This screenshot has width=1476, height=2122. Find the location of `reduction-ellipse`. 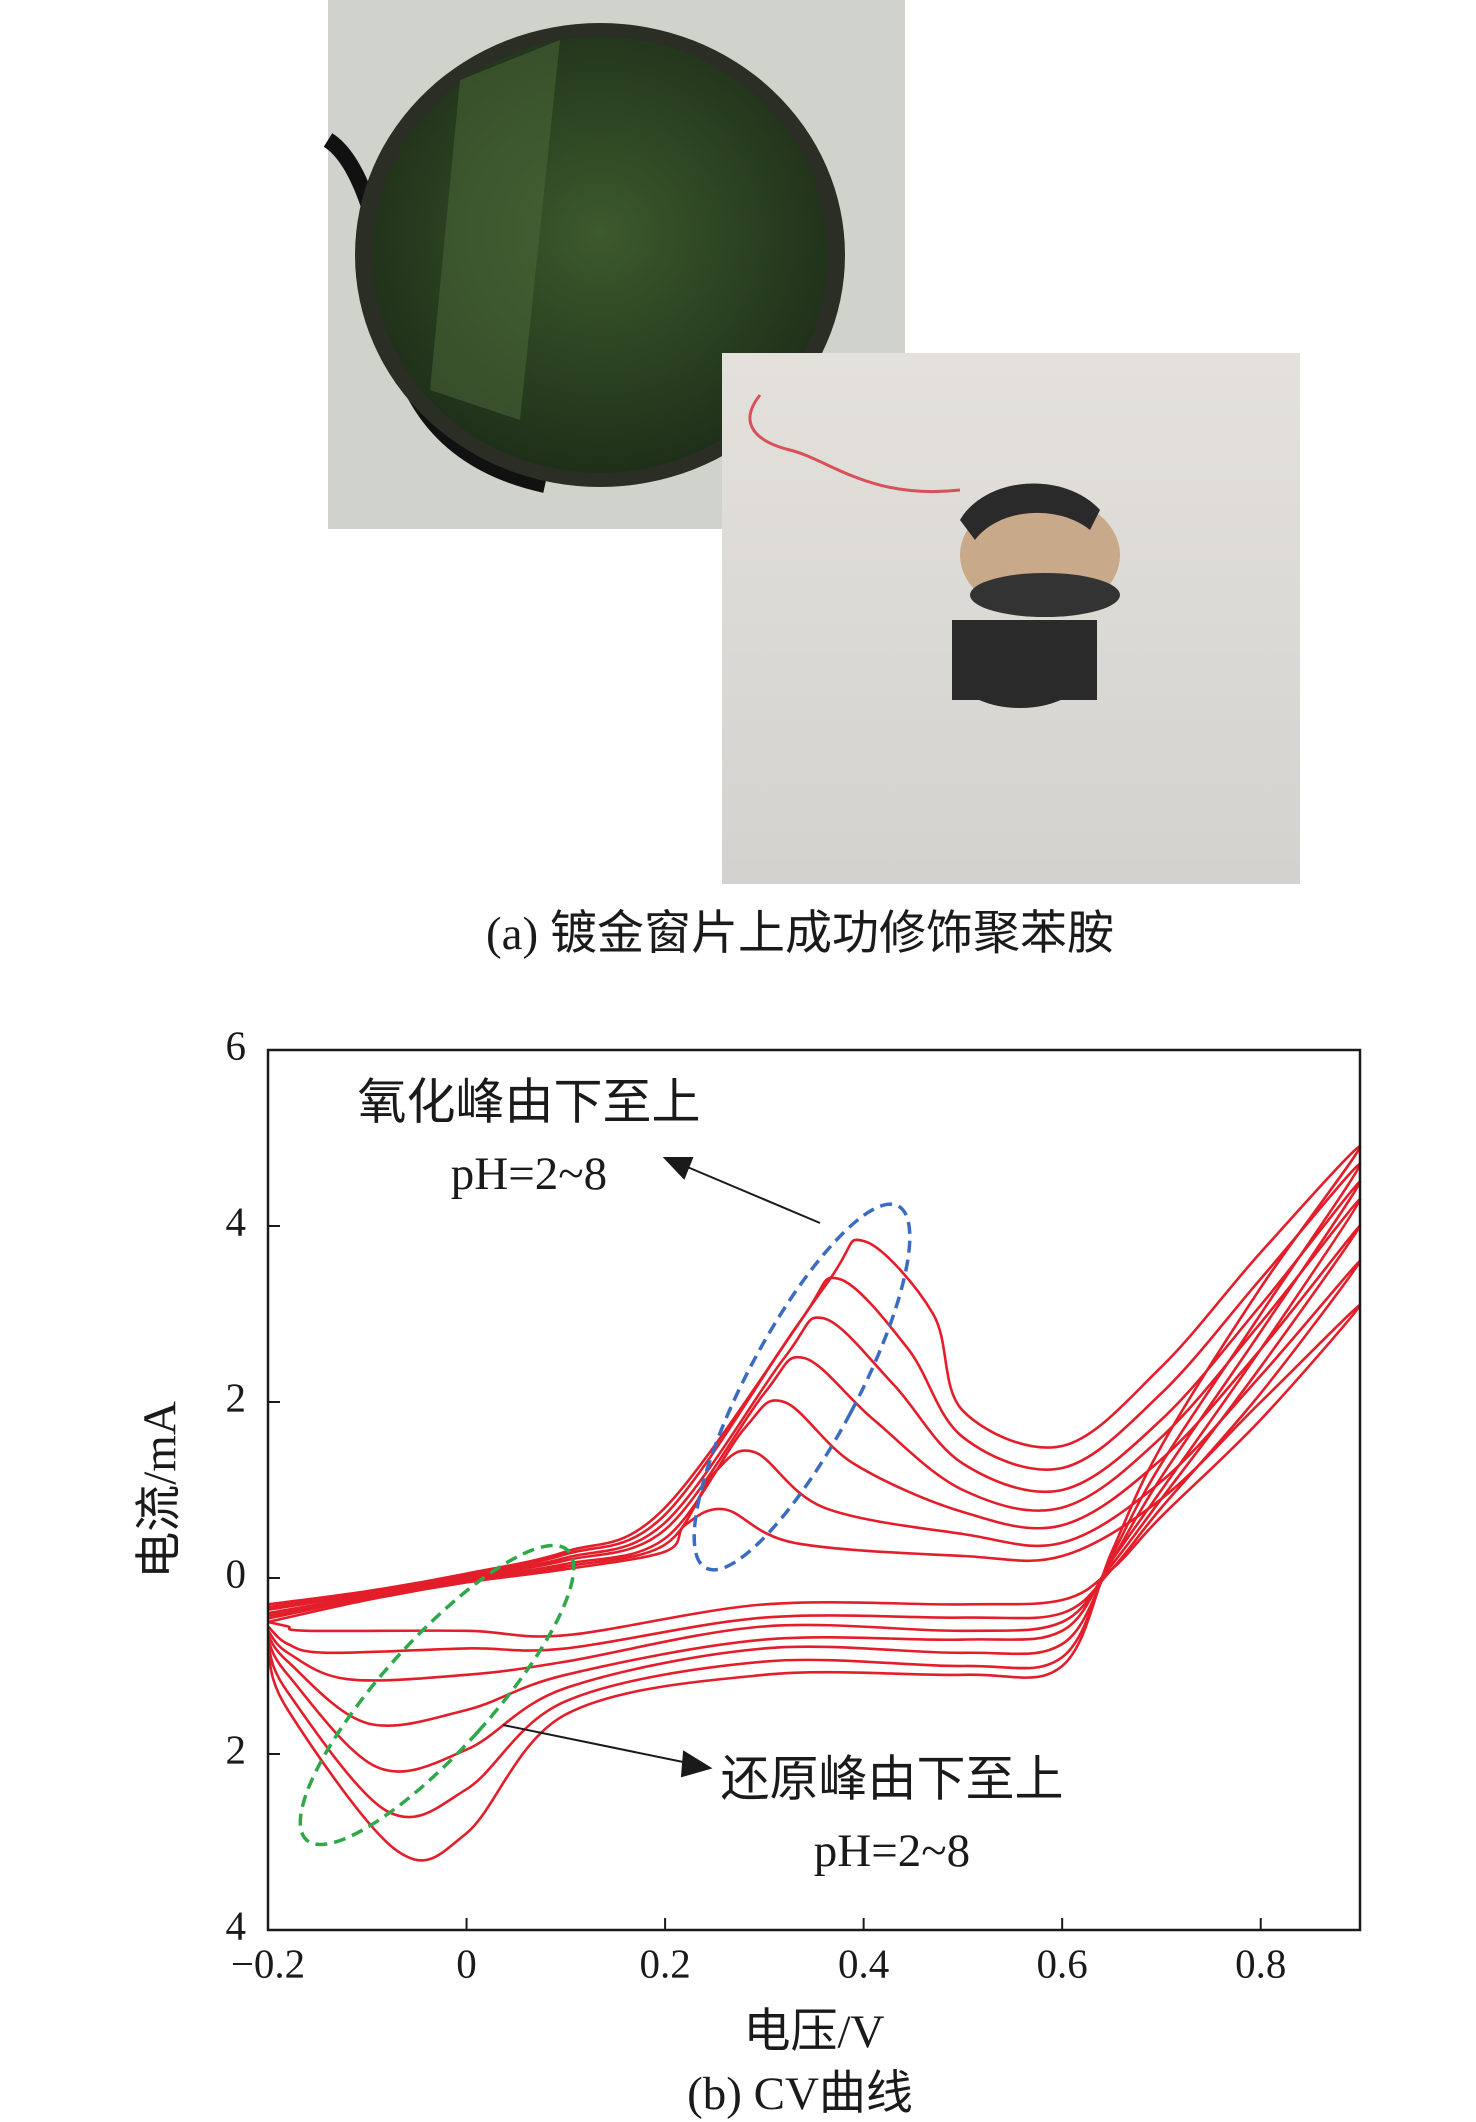

reduction-ellipse is located at coordinates (437, 1695).